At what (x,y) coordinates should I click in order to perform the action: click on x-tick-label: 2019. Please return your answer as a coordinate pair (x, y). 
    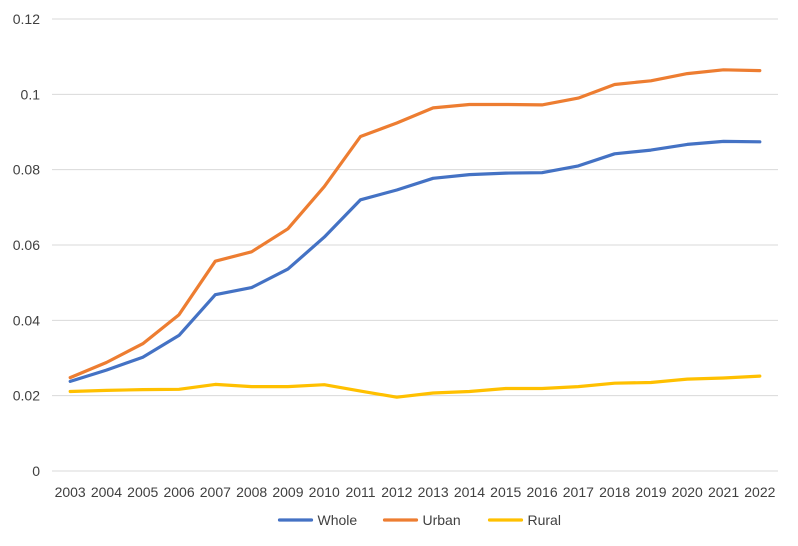
    Looking at the image, I should click on (650, 492).